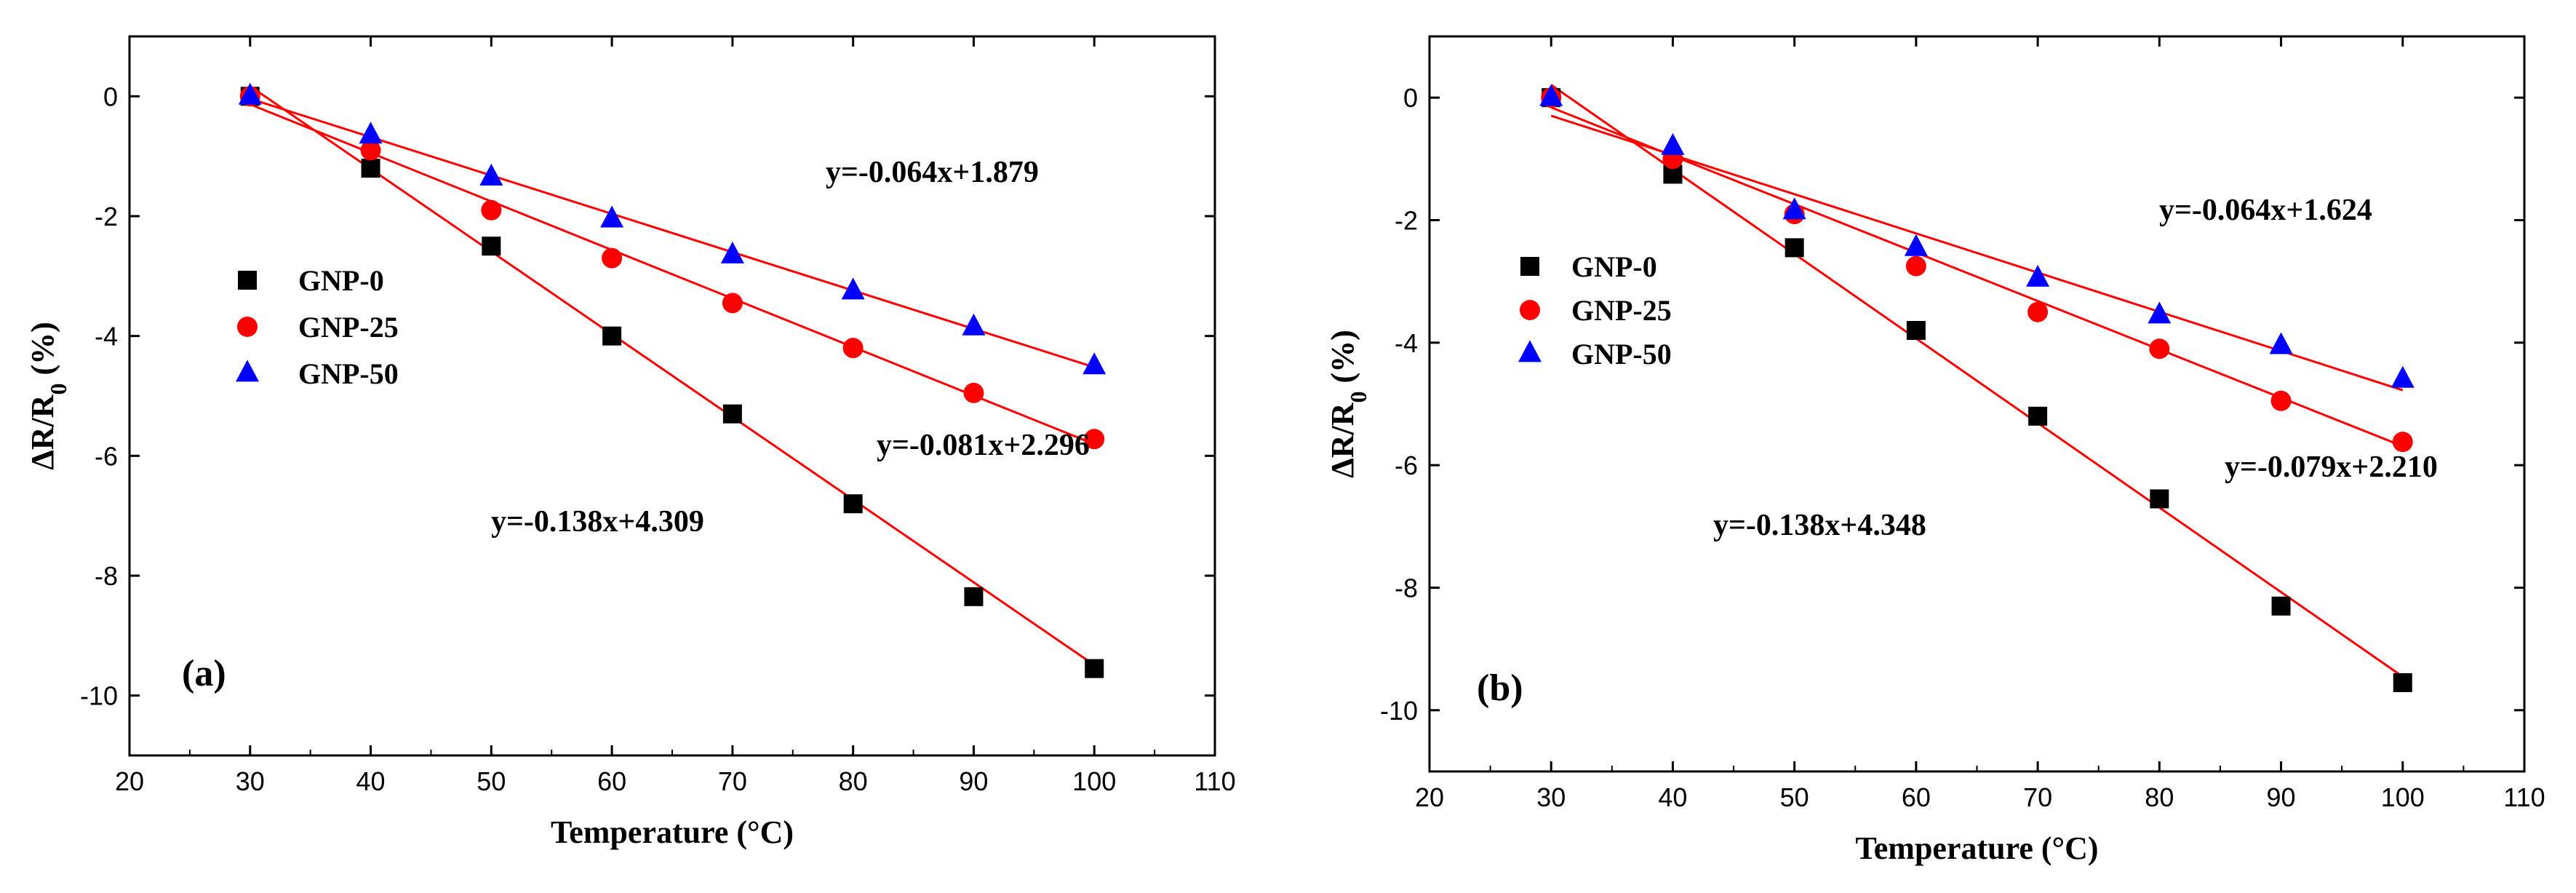 The image size is (2576, 893). What do you see at coordinates (99, 696) in the screenshot?
I see `y-tick-label: -10` at bounding box center [99, 696].